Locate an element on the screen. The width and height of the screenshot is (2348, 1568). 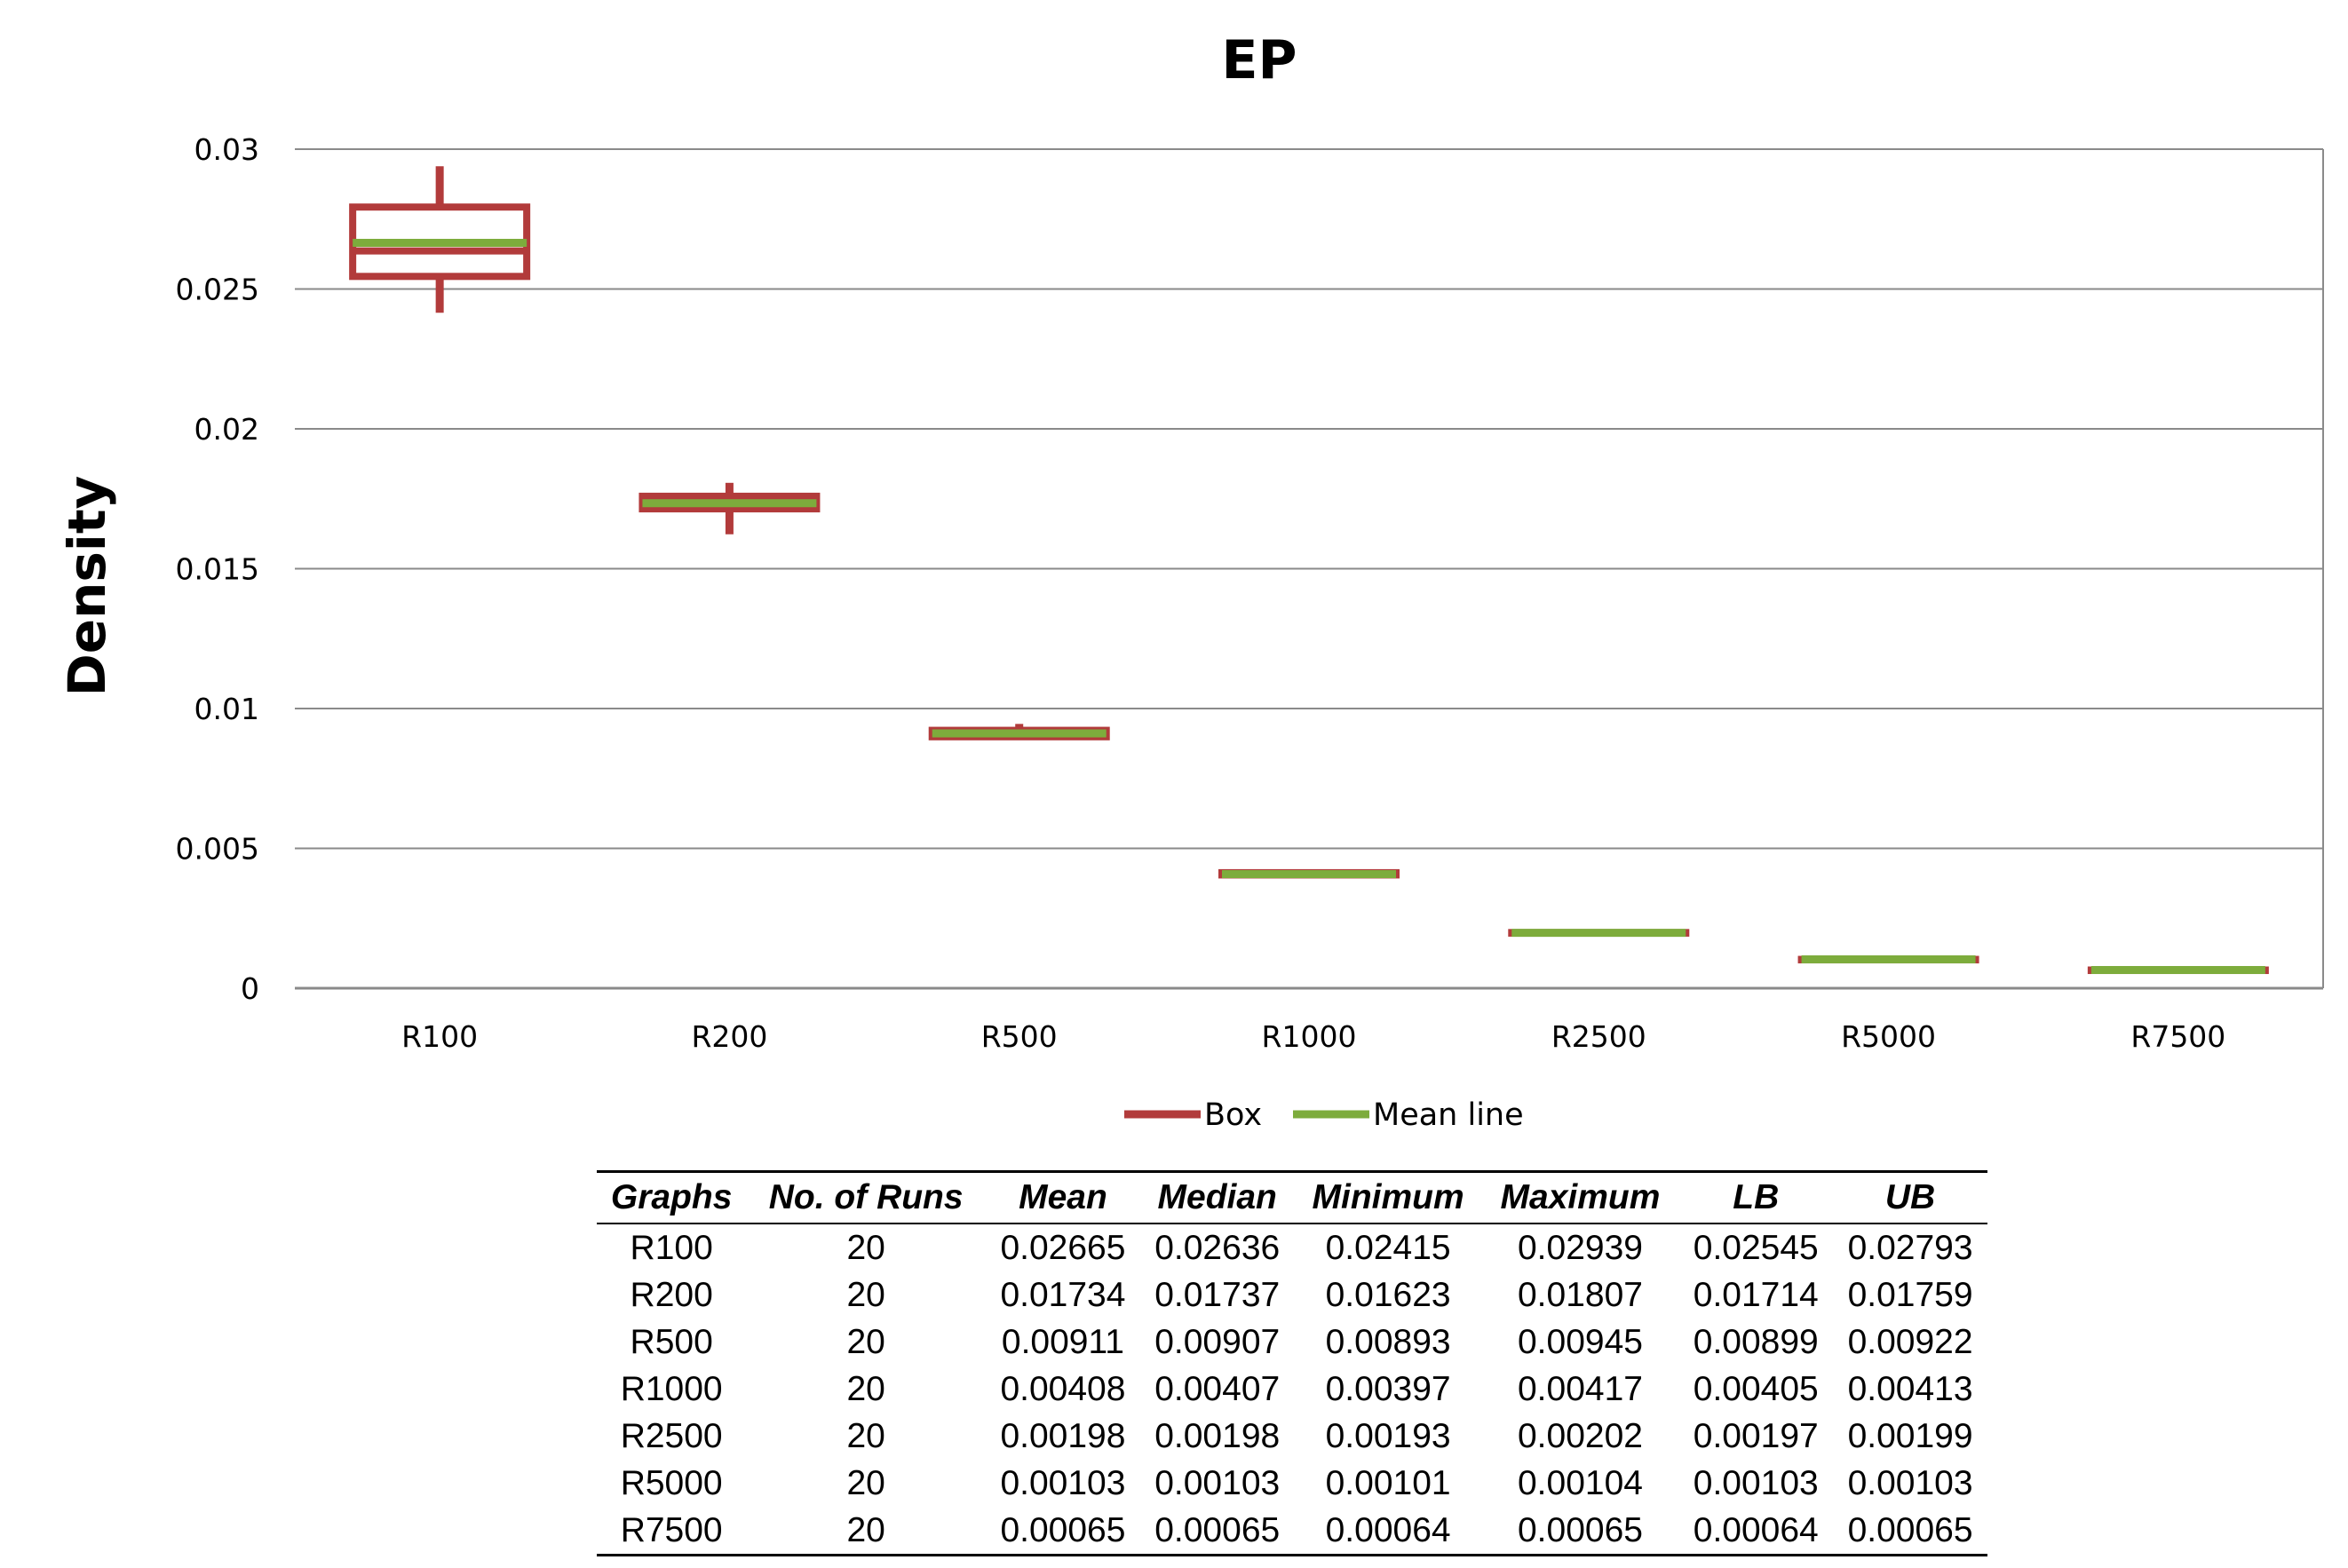
y-tick-label: 0.03 is located at coordinates (227, 149).